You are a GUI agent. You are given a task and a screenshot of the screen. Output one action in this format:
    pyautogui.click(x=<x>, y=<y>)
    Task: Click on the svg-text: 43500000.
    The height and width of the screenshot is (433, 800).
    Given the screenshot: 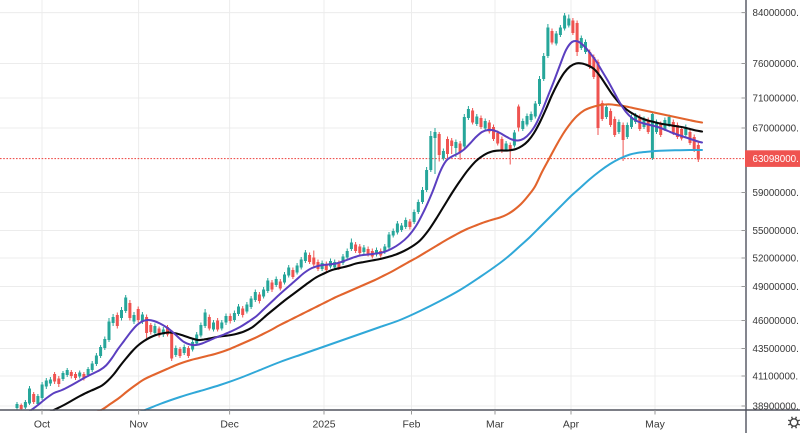 What is the action you would take?
    pyautogui.click(x=776, y=349)
    